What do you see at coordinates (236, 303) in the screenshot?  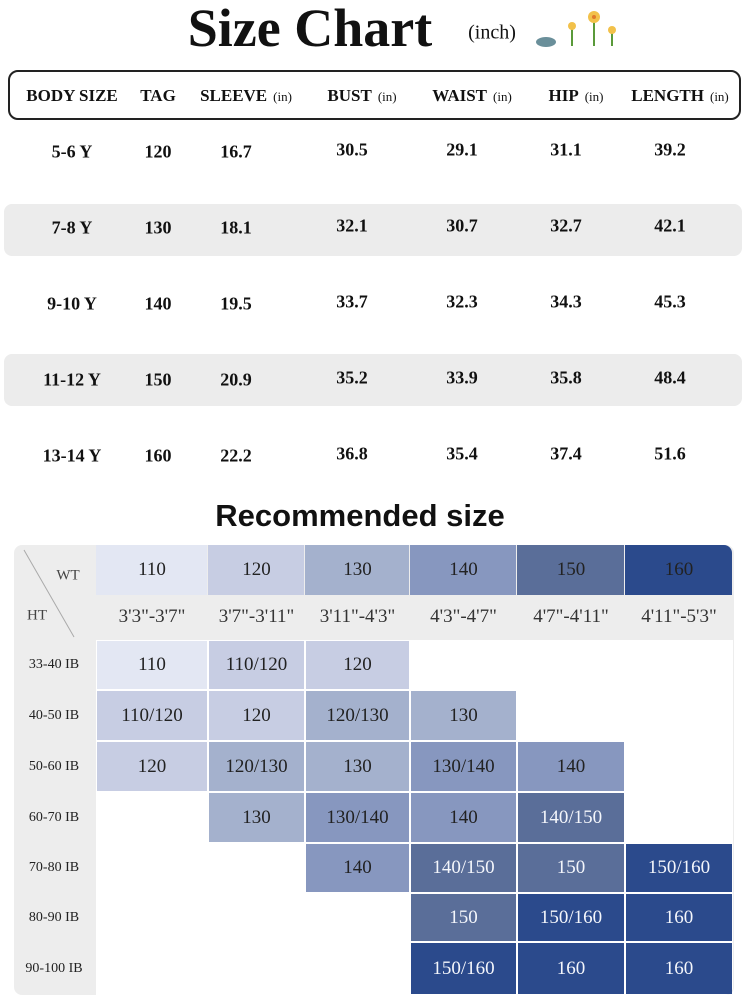 I see `table-cell: 19.5` at bounding box center [236, 303].